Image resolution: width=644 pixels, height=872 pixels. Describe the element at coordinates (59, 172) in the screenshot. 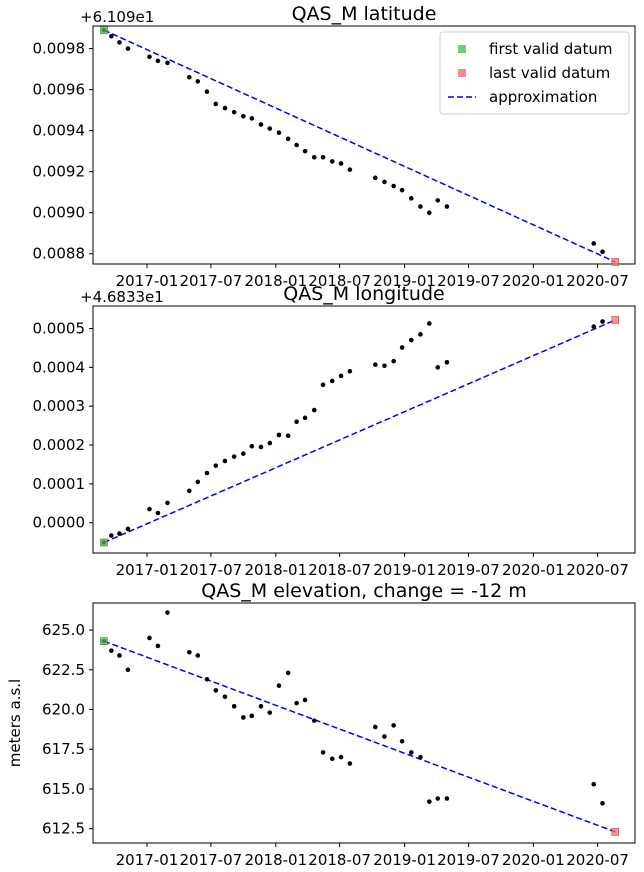

I see `y-tick-label: 0.0092` at that location.